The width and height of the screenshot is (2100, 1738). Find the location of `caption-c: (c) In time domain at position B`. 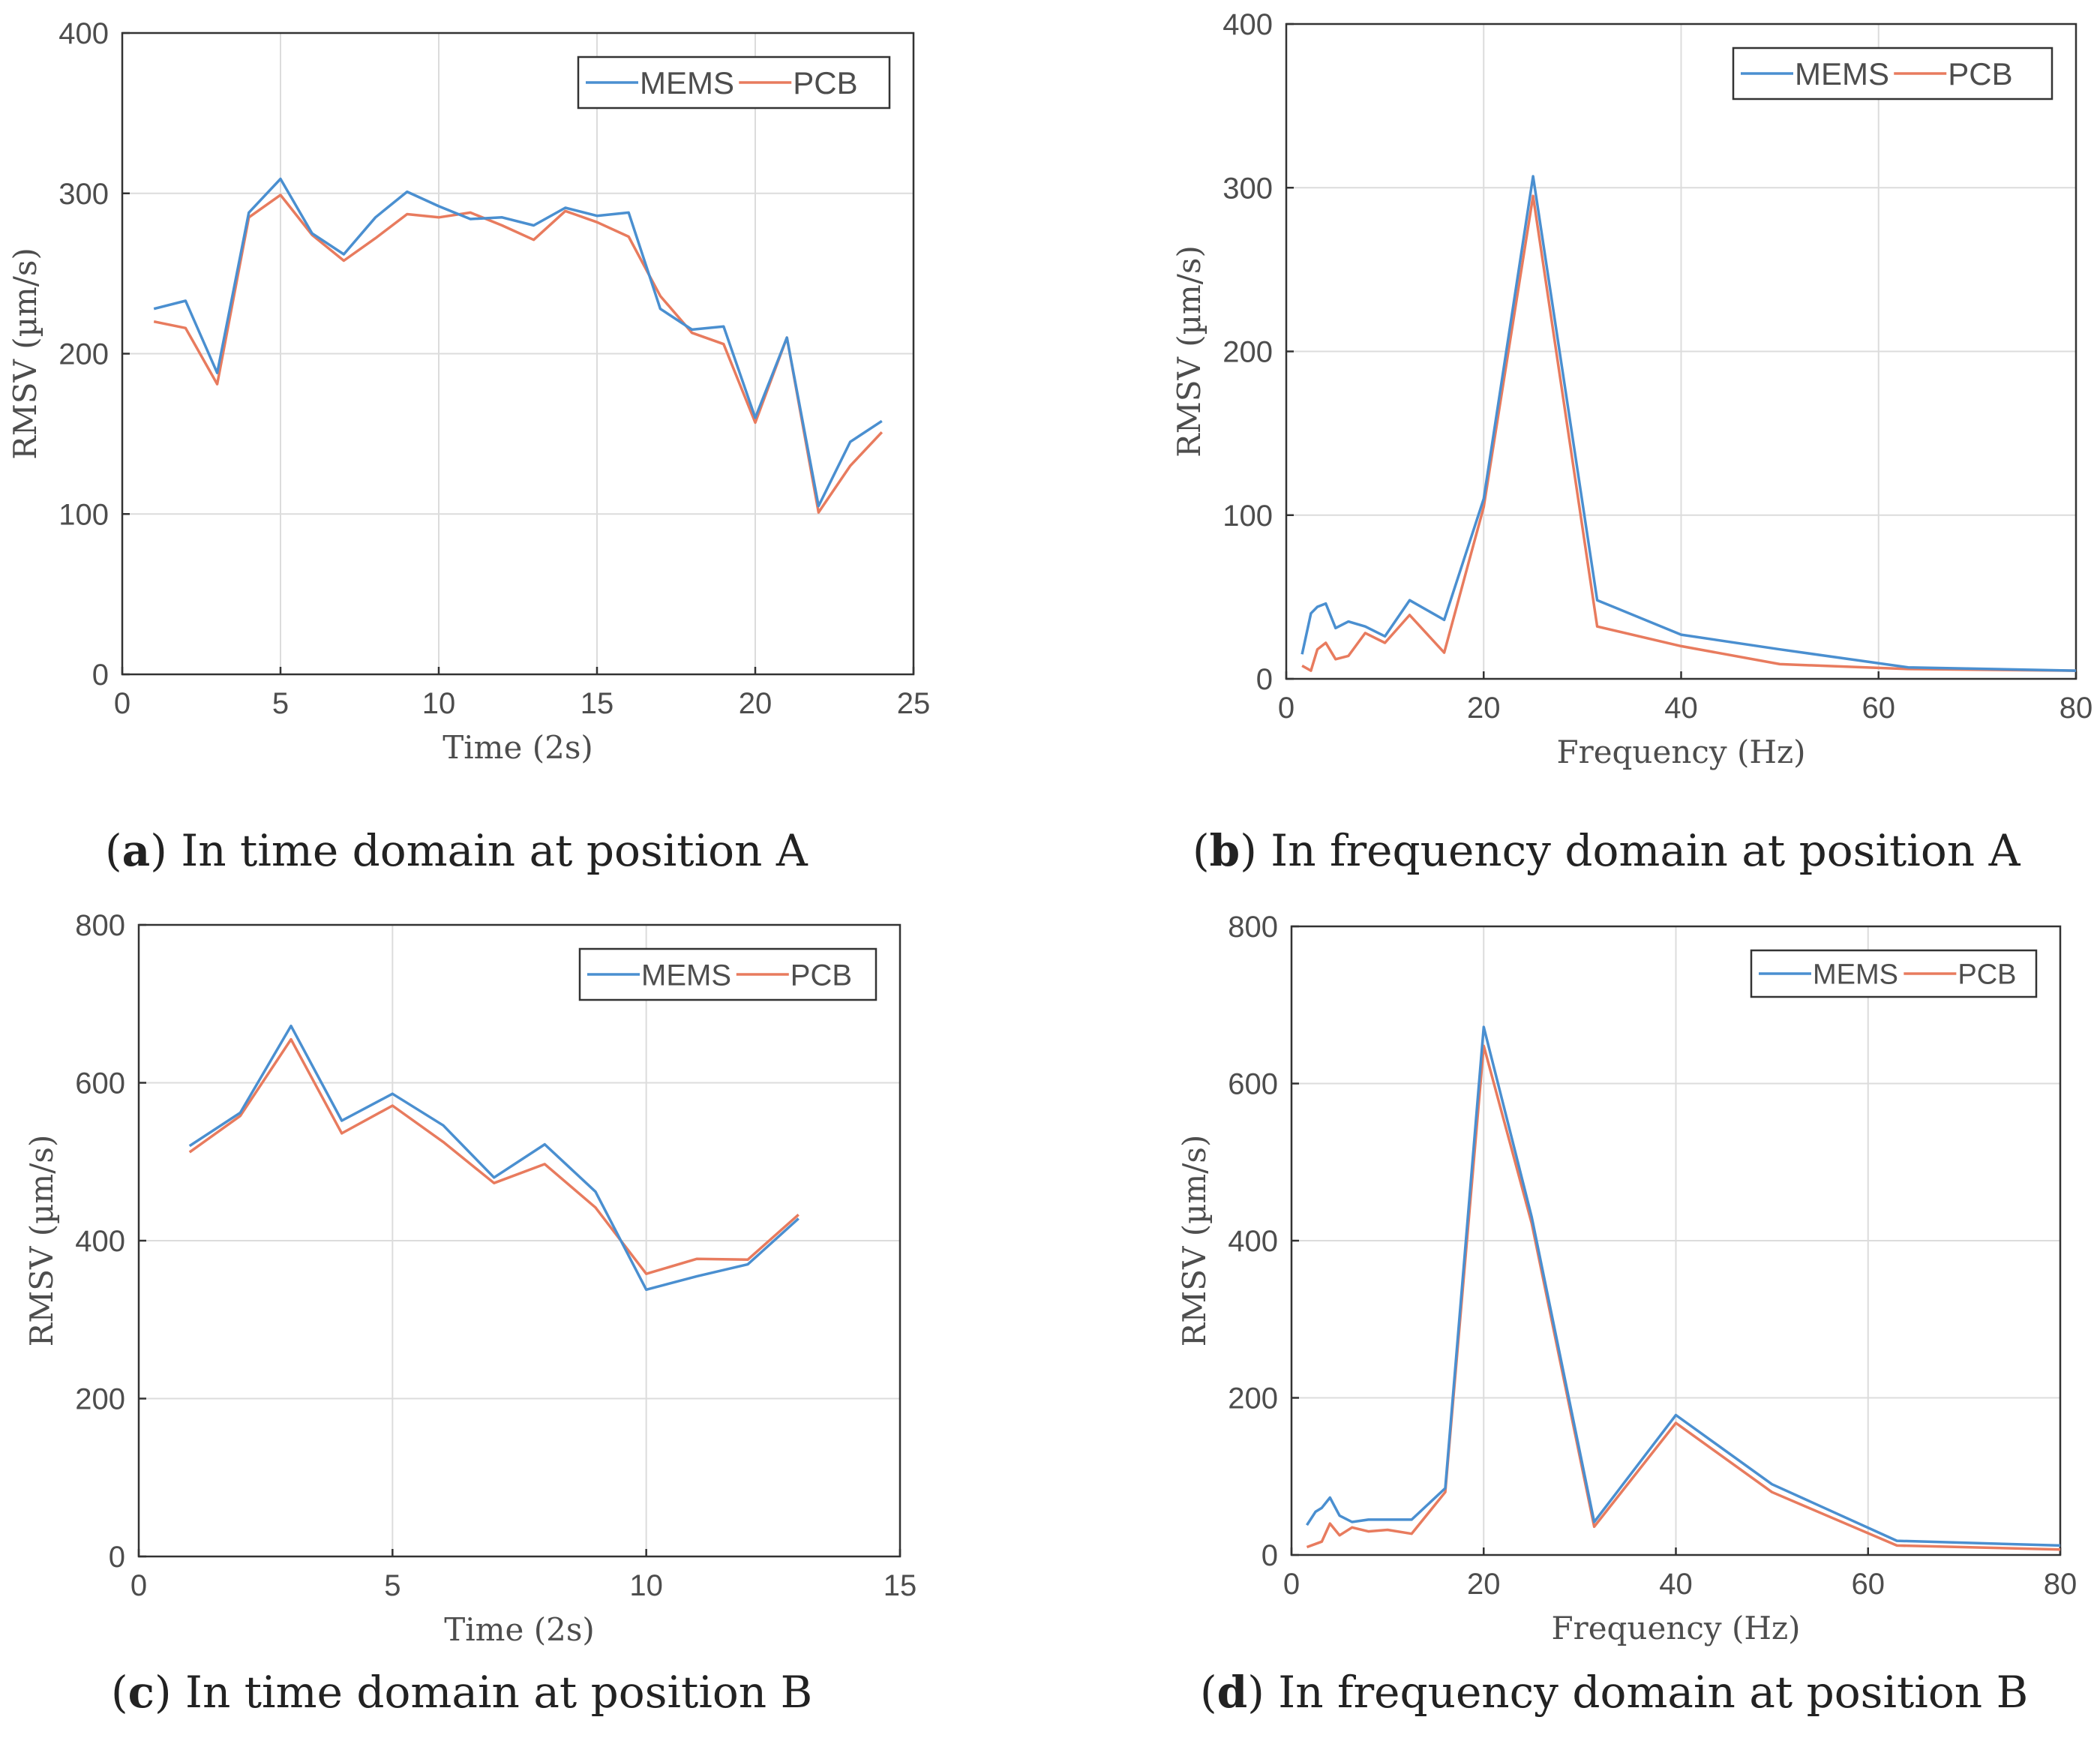

caption-c: (c) In time domain at position B is located at coordinates (462, 1692).